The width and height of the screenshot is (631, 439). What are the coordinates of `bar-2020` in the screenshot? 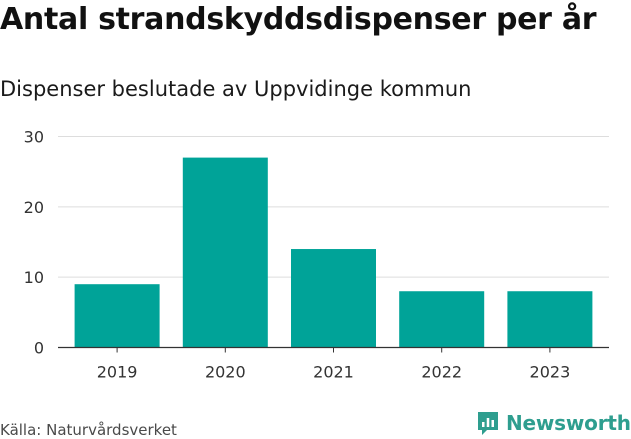 It's located at (225, 252).